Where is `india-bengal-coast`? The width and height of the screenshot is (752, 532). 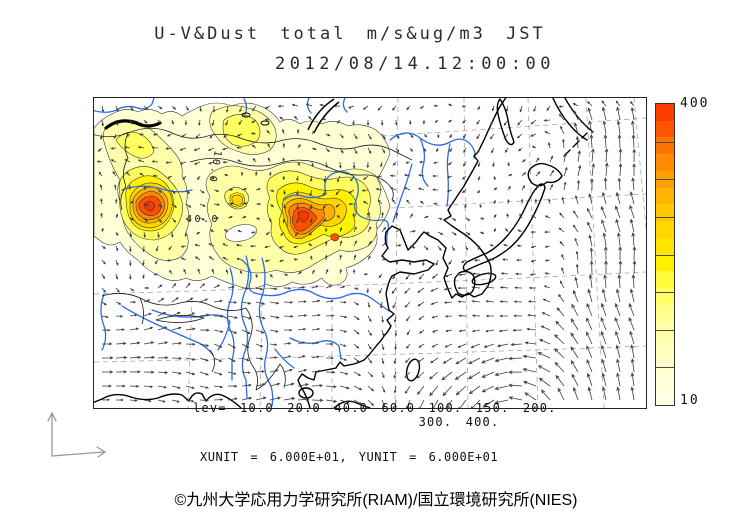 india-bengal-coast is located at coordinates (168, 400).